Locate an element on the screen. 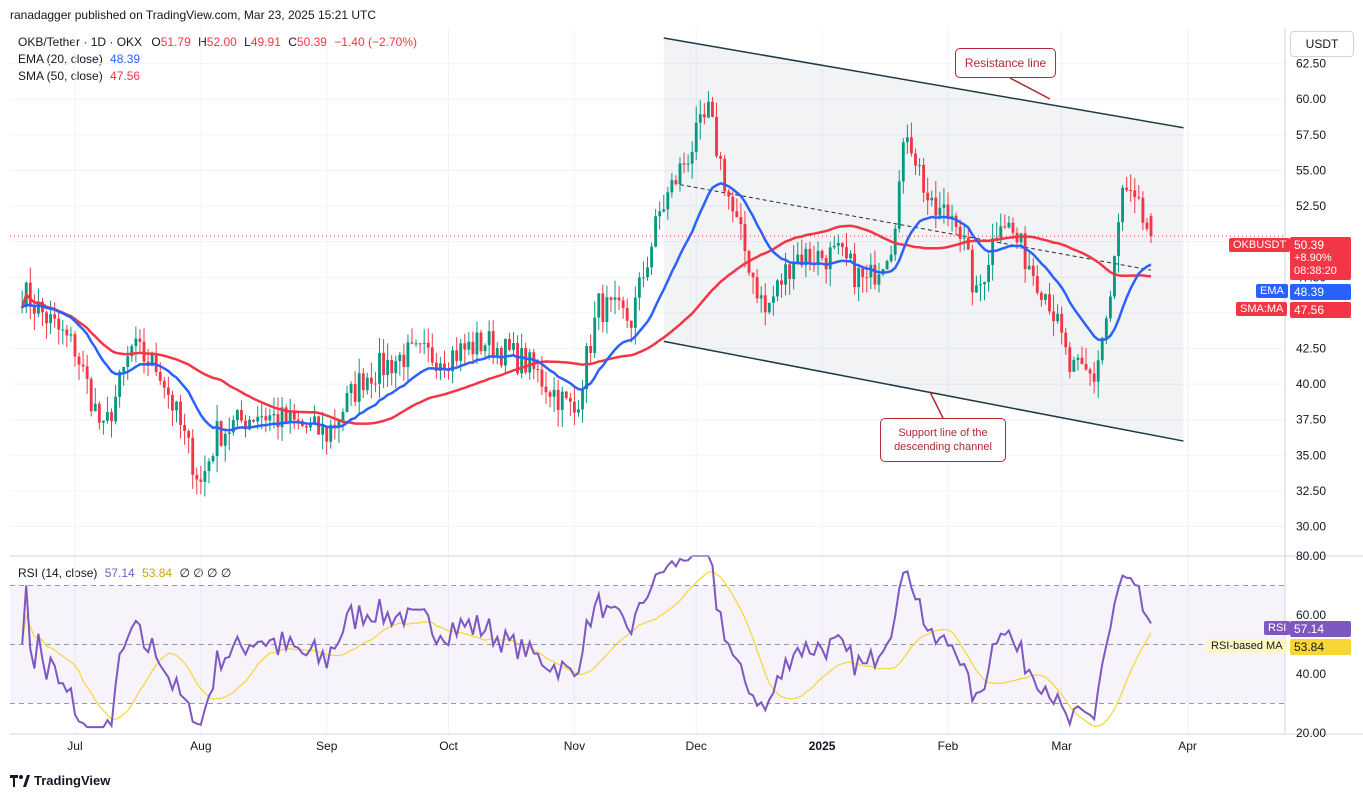 This screenshot has width=1363, height=796. footer-brand: TradingView is located at coordinates (72, 780).